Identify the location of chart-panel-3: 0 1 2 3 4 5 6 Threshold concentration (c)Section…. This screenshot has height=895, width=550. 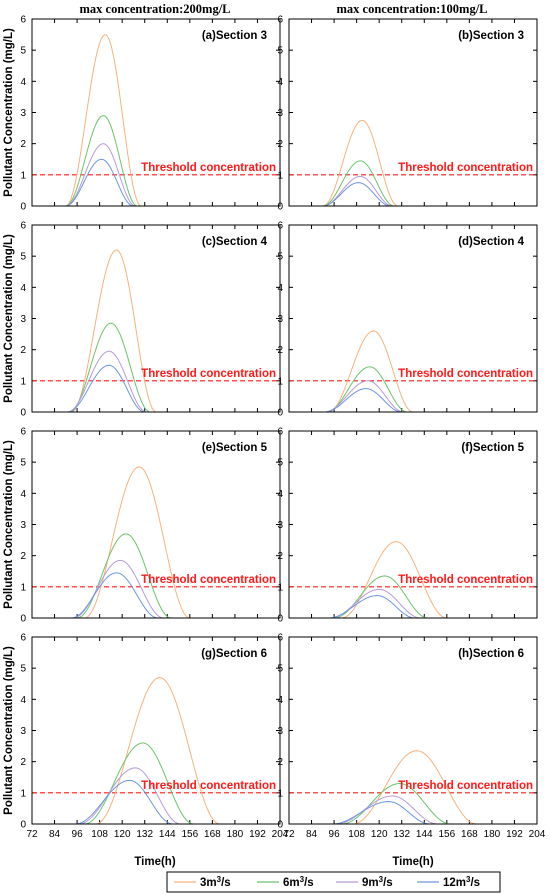
(150, 320).